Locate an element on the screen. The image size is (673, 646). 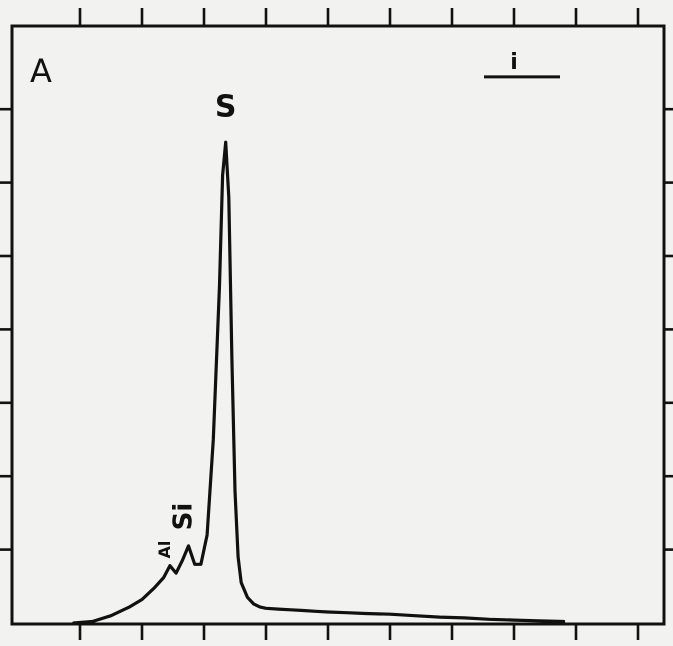
peak-label-s: S is located at coordinates (226, 107).